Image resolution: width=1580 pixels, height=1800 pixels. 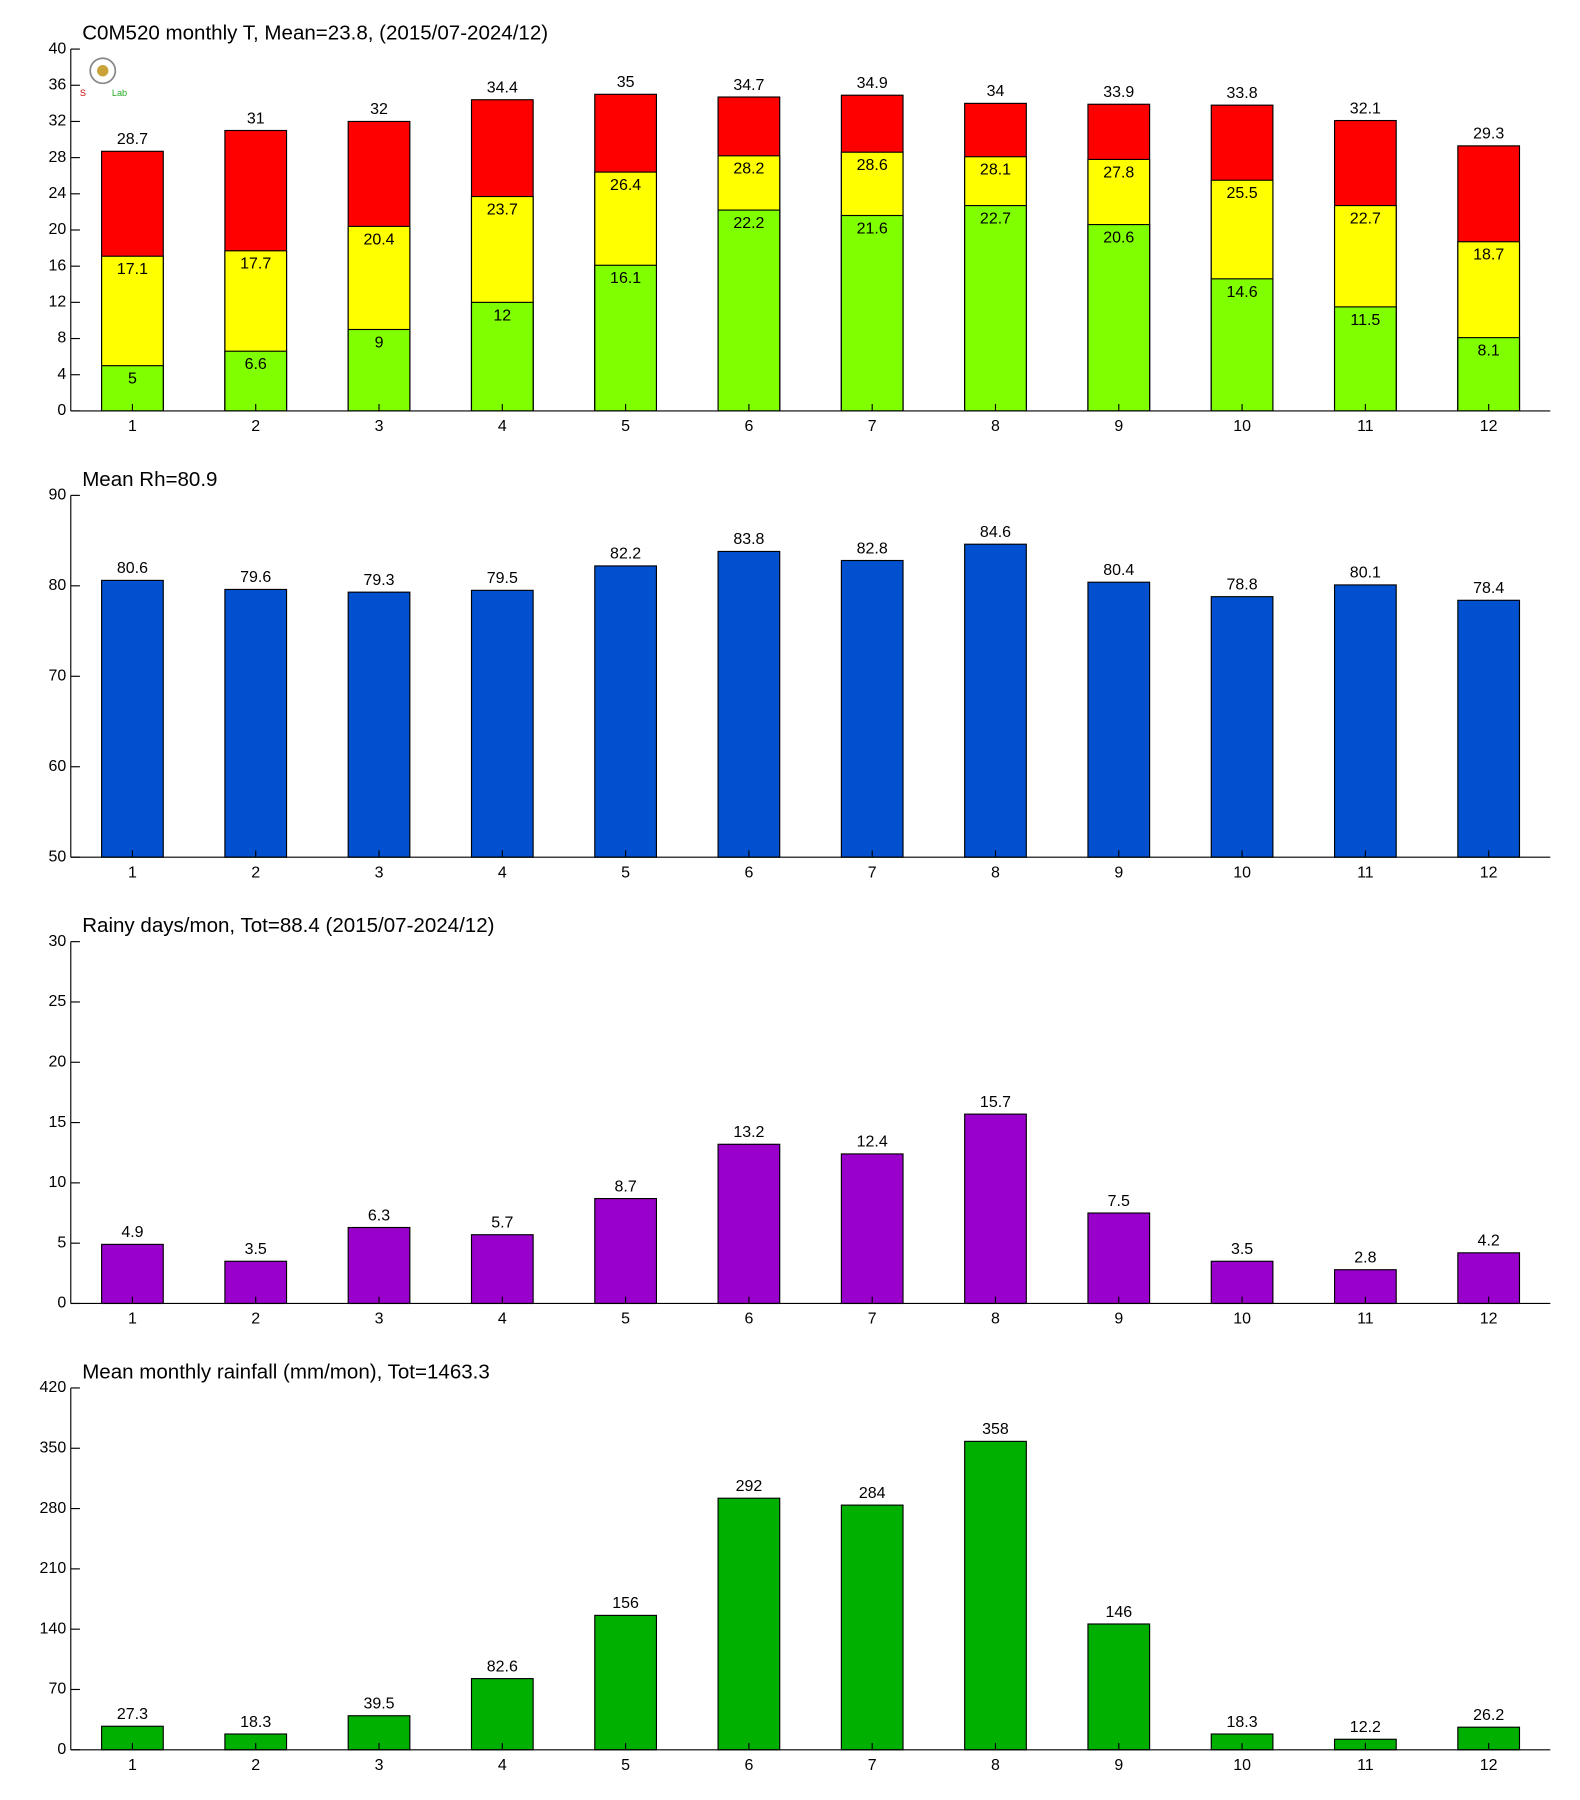 What do you see at coordinates (378, 1704) in the screenshot?
I see `value-label: 39.5` at bounding box center [378, 1704].